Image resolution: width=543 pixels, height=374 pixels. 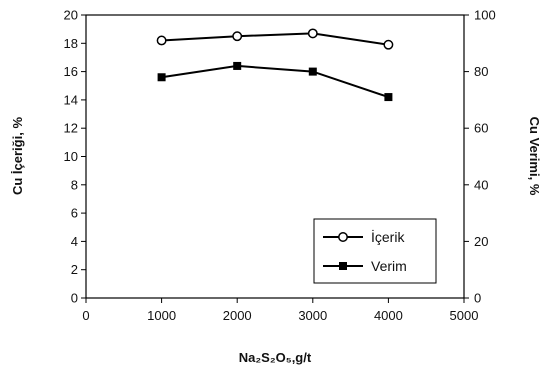 What do you see at coordinates (74, 241) in the screenshot?
I see `left-y-tick-label: 4` at bounding box center [74, 241].